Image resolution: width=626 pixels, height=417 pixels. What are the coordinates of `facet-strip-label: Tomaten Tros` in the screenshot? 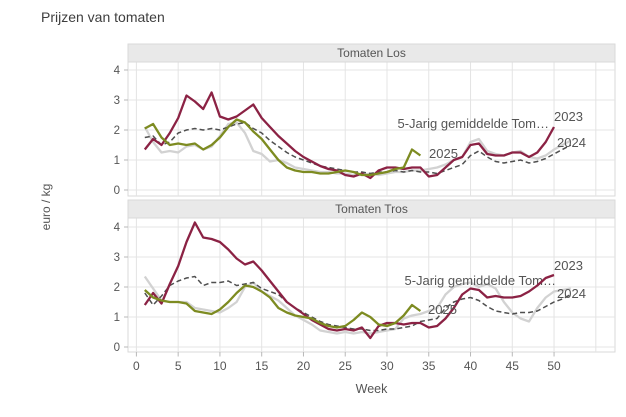 It's located at (371, 209).